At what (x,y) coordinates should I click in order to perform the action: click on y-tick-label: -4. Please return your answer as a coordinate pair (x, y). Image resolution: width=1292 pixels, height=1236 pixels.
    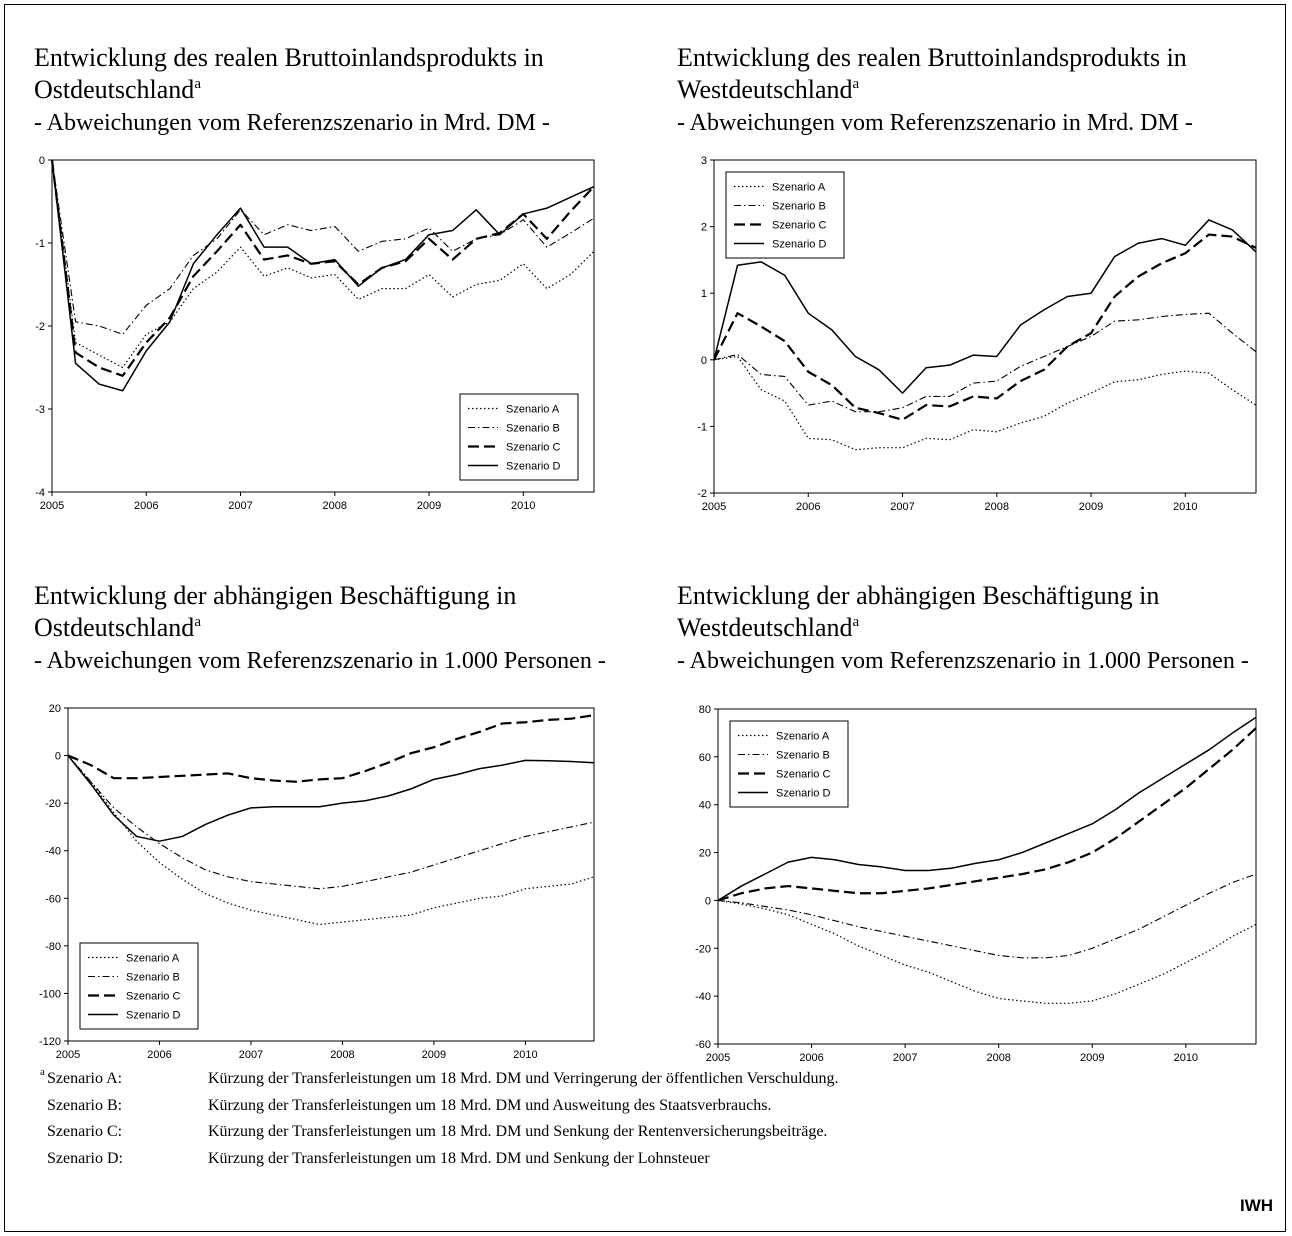
    Looking at the image, I should click on (40, 493).